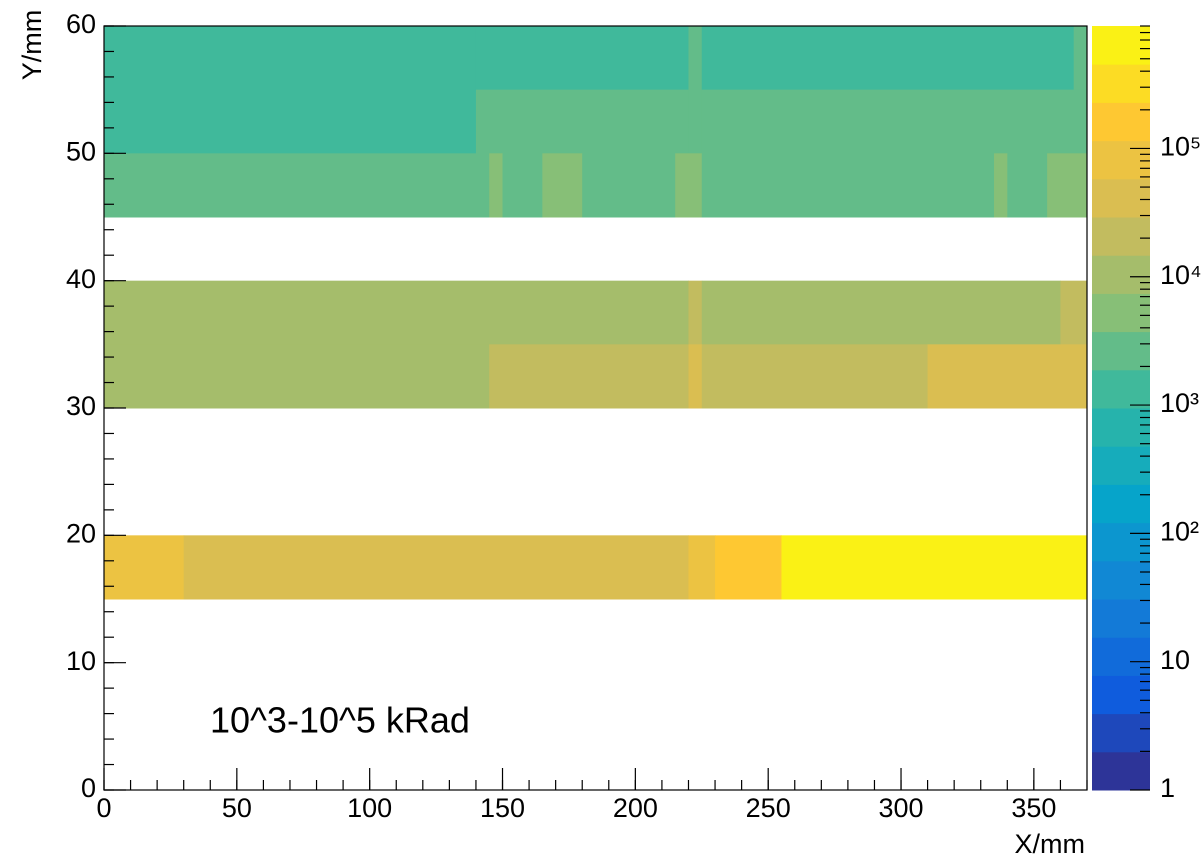  I want to click on annotation: 10^3-10^5 kRad, so click(340, 720).